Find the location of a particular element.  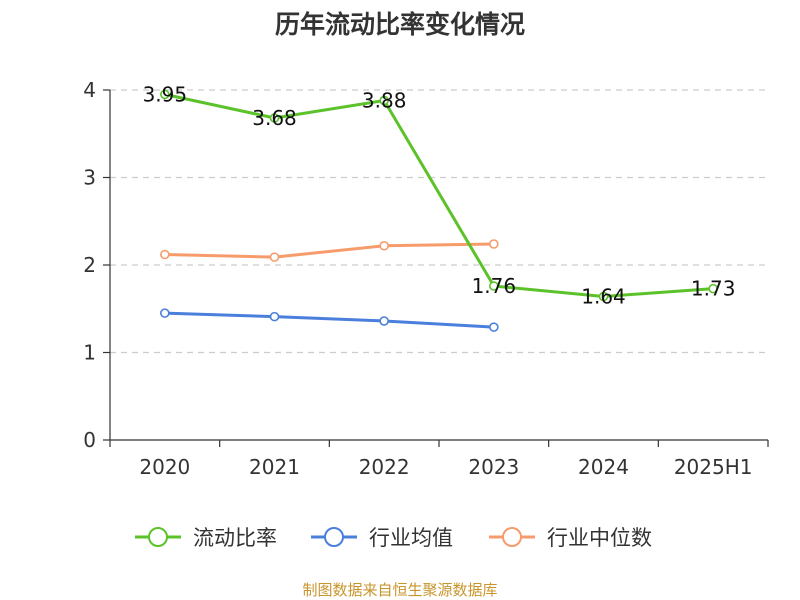

x-tick-label: 2022 is located at coordinates (384, 467).